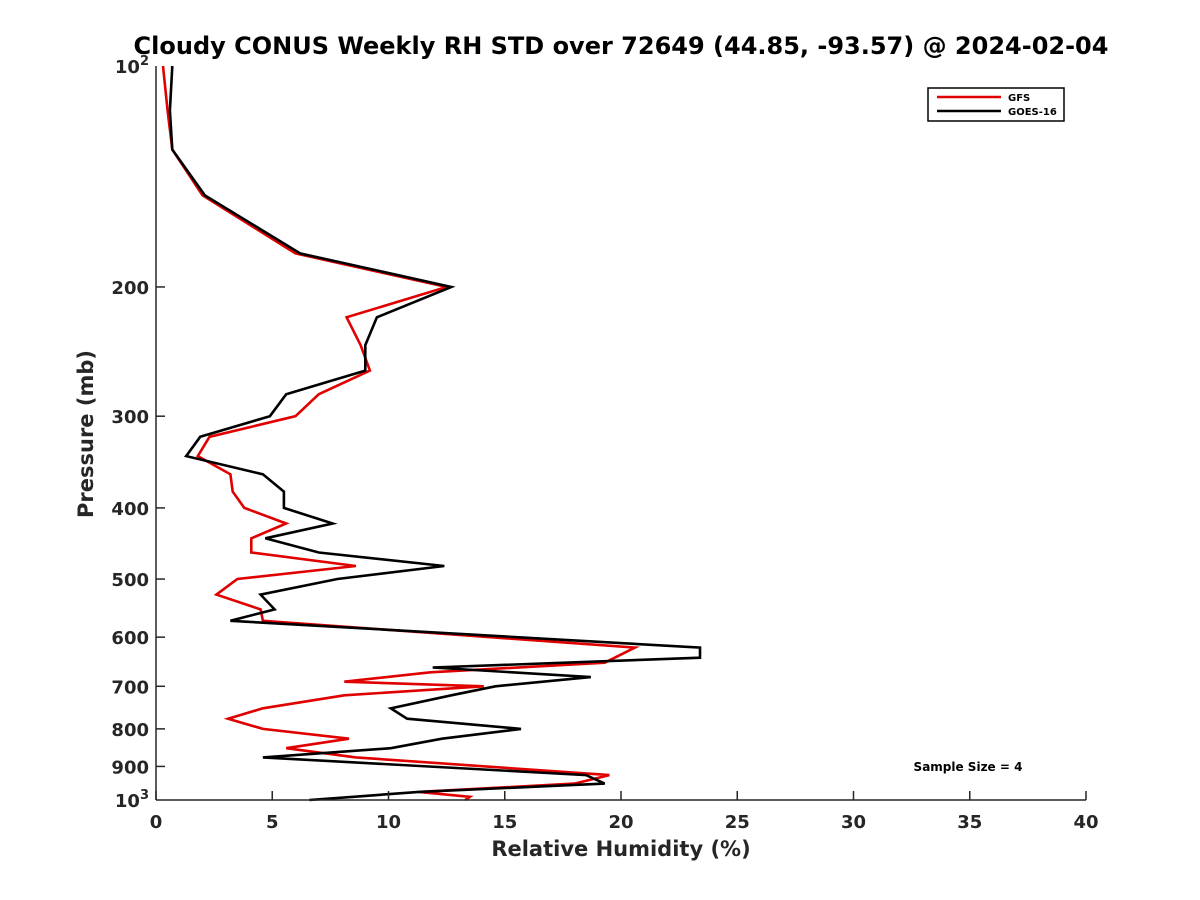 The image size is (1200, 900). What do you see at coordinates (86, 434) in the screenshot?
I see `y-axis-label: Pressure (mb)` at bounding box center [86, 434].